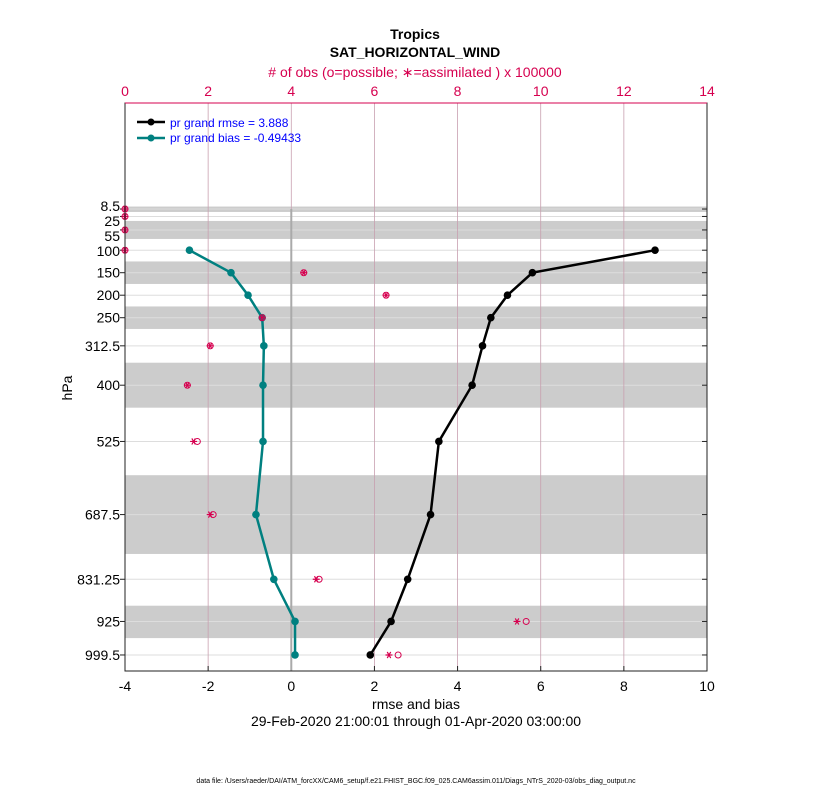  I want to click on y-tick-label: 55, so click(112, 236).